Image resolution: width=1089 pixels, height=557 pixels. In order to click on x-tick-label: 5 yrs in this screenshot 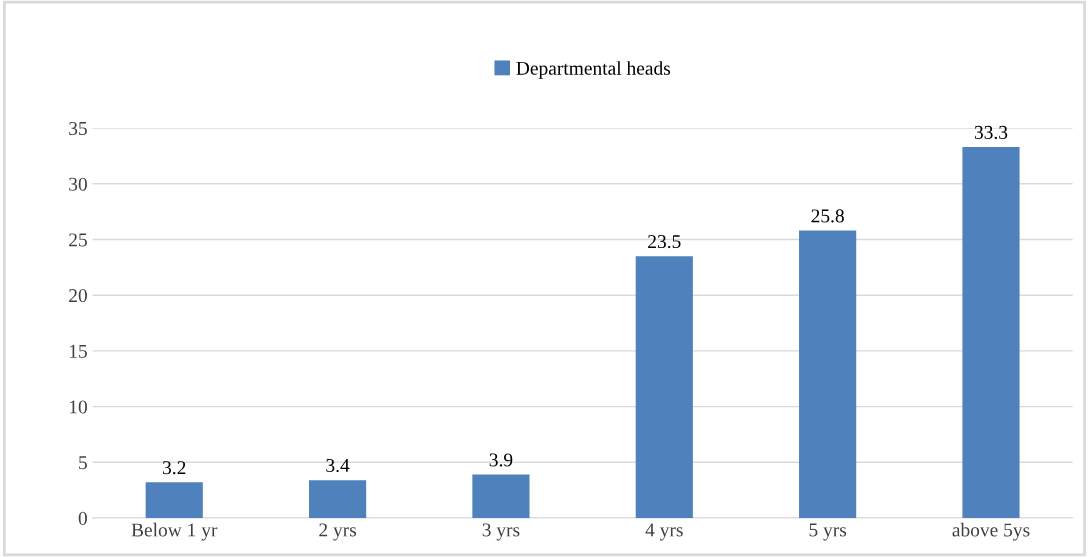, I will do `click(828, 532)`.